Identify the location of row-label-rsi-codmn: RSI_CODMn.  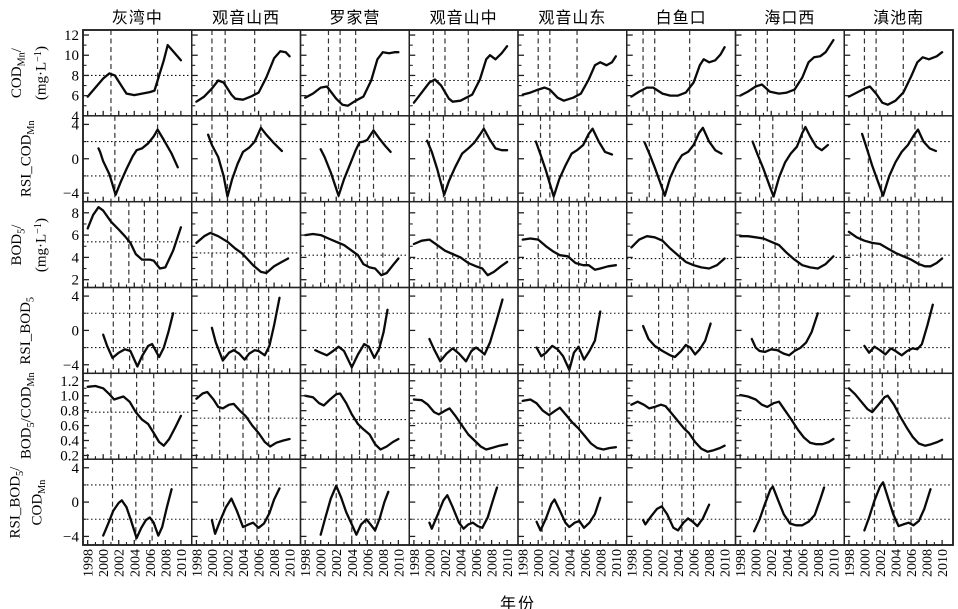
(27, 159).